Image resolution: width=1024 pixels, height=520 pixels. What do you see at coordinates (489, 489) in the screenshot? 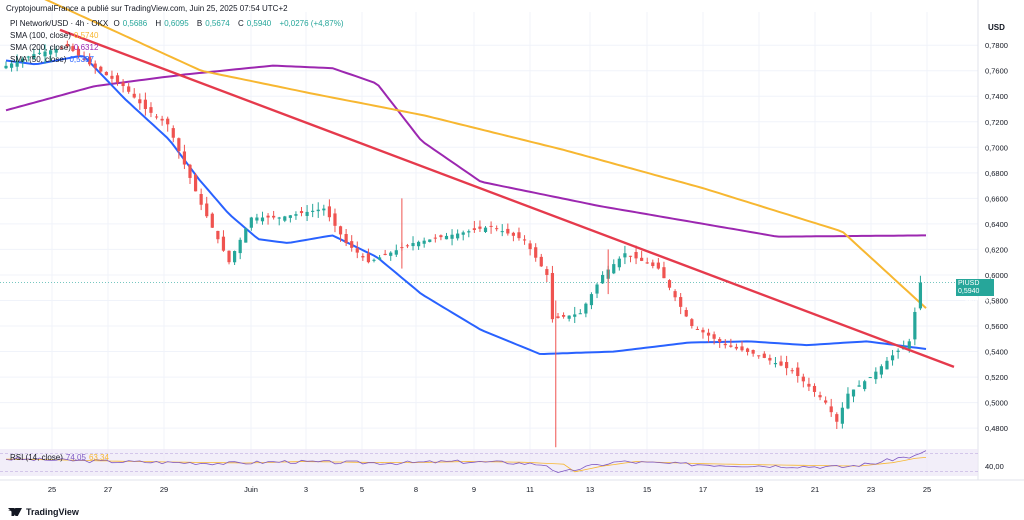
I see `time-axis: 25 27 29 Juin 3 5 8 9 11 13 15 17 19 21 23 25` at bounding box center [489, 489].